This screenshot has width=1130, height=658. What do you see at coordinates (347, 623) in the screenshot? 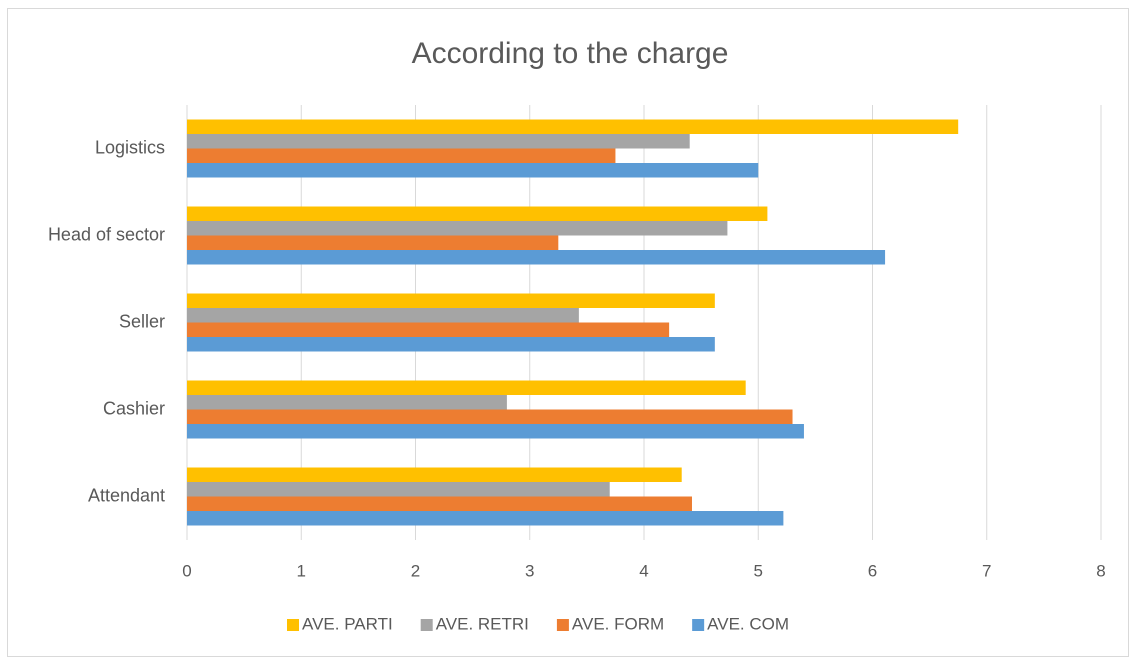
I see `legend-label: AVE. PARTI` at bounding box center [347, 623].